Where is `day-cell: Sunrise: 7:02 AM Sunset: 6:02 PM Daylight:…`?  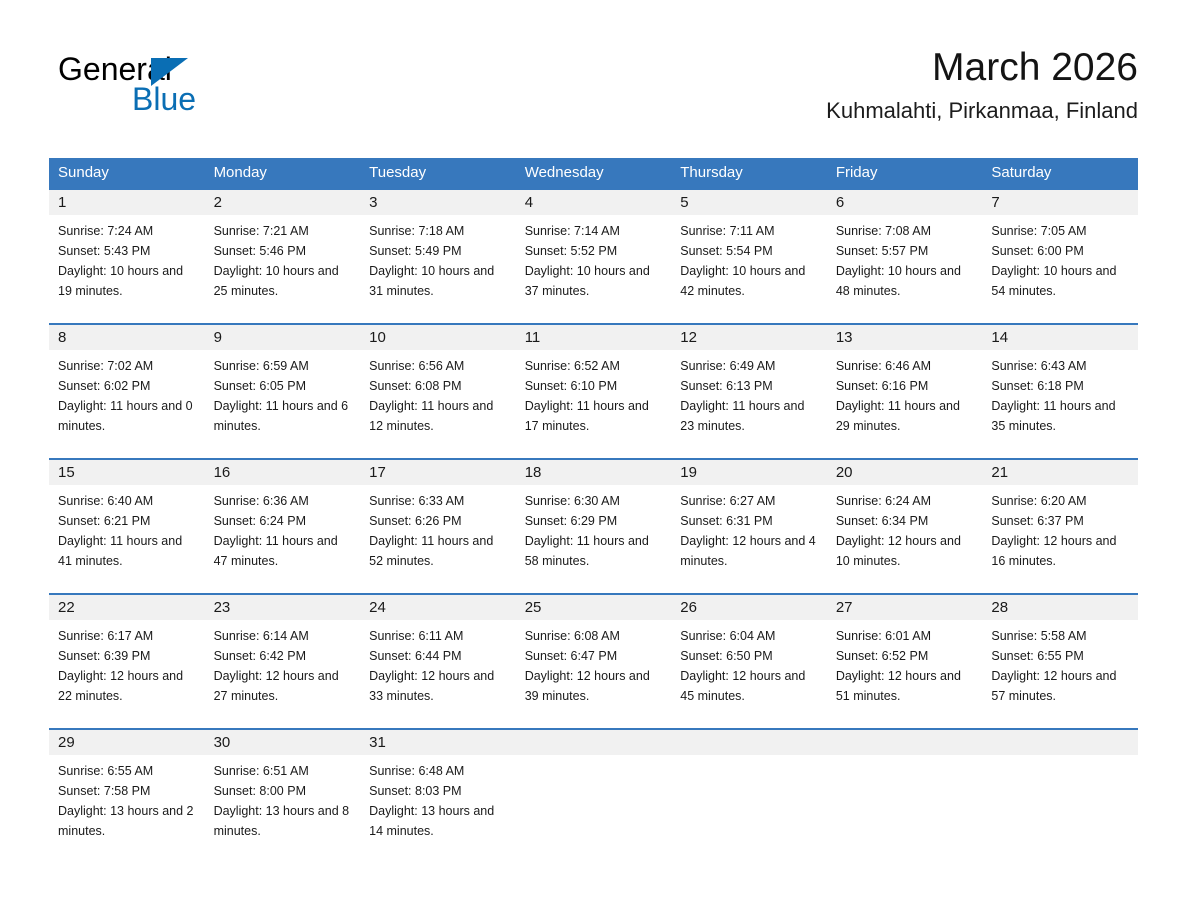
day-cell: Sunrise: 7:02 AM Sunset: 6:02 PM Daylight:… is located at coordinates (127, 404).